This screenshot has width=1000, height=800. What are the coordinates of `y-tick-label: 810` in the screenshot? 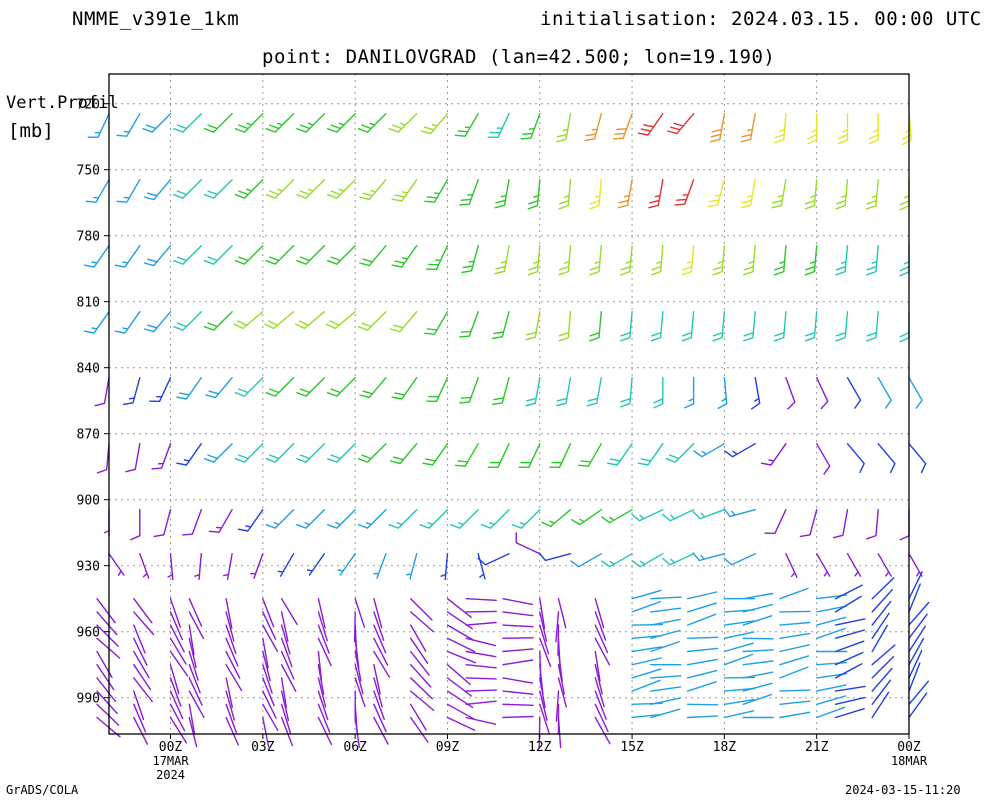 It's located at (88, 303).